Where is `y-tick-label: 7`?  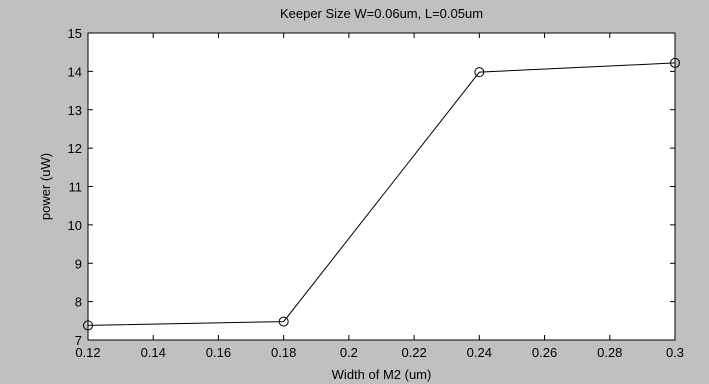 y-tick-label: 7 is located at coordinates (78, 340).